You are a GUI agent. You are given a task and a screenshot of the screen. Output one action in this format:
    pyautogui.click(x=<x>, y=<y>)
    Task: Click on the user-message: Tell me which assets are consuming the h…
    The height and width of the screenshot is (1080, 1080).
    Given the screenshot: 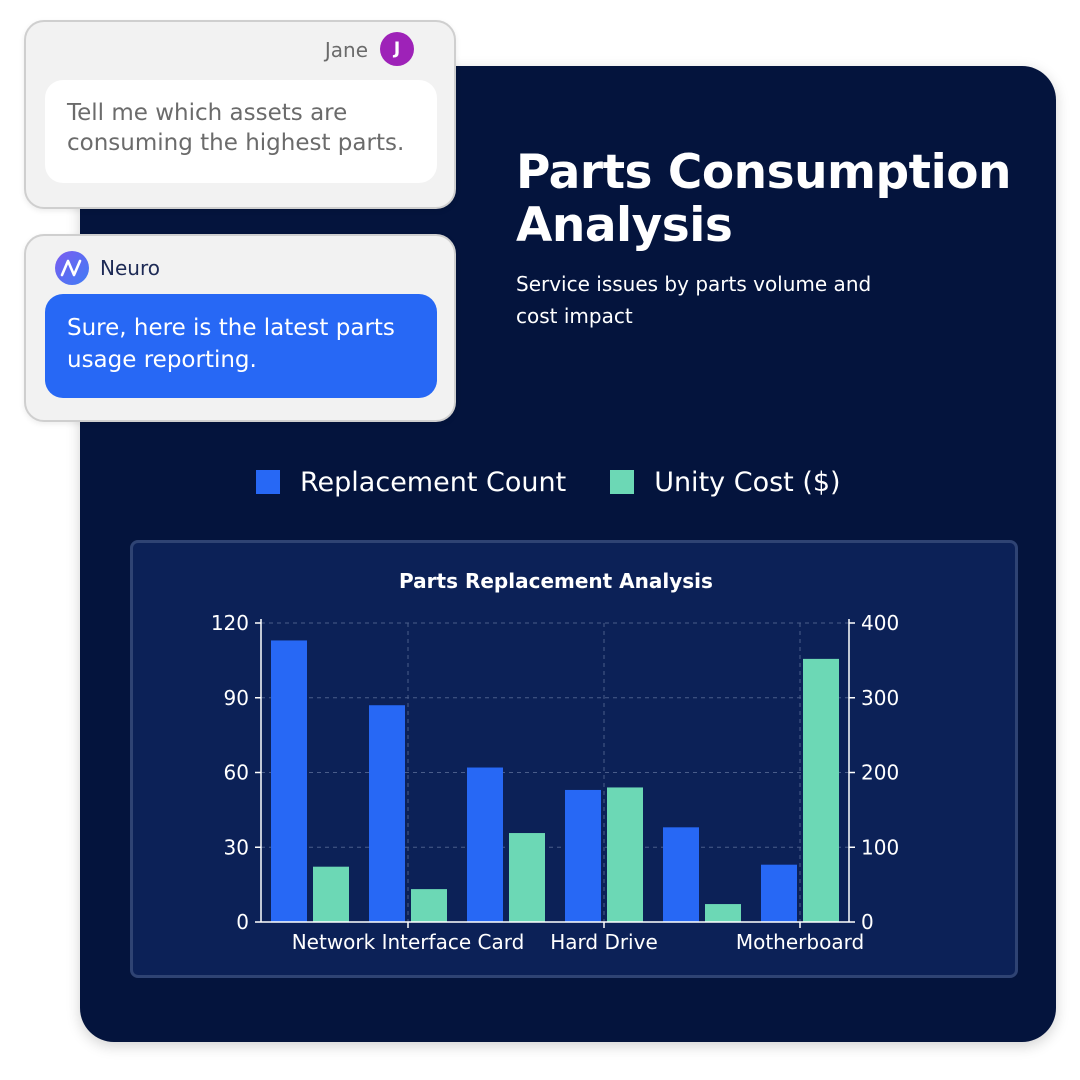 What is the action you would take?
    pyautogui.click(x=241, y=131)
    